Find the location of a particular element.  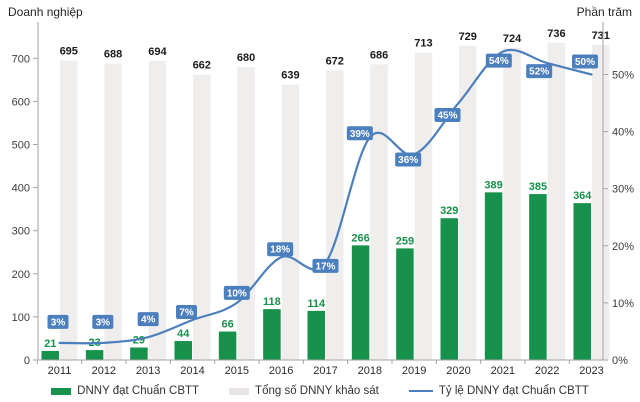

achieved-bar-value: 364 is located at coordinates (582, 196).